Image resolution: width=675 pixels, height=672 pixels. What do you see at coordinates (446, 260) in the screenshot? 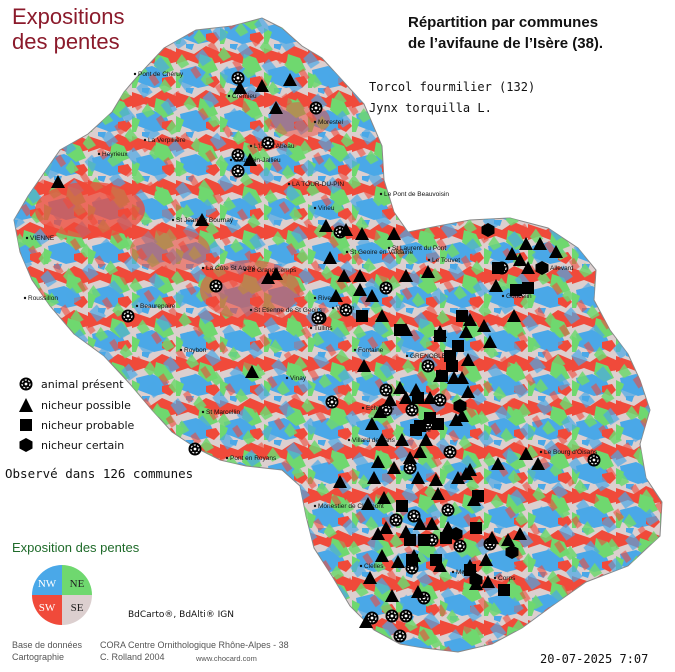
I see `town-label: Le Touvet` at bounding box center [446, 260].